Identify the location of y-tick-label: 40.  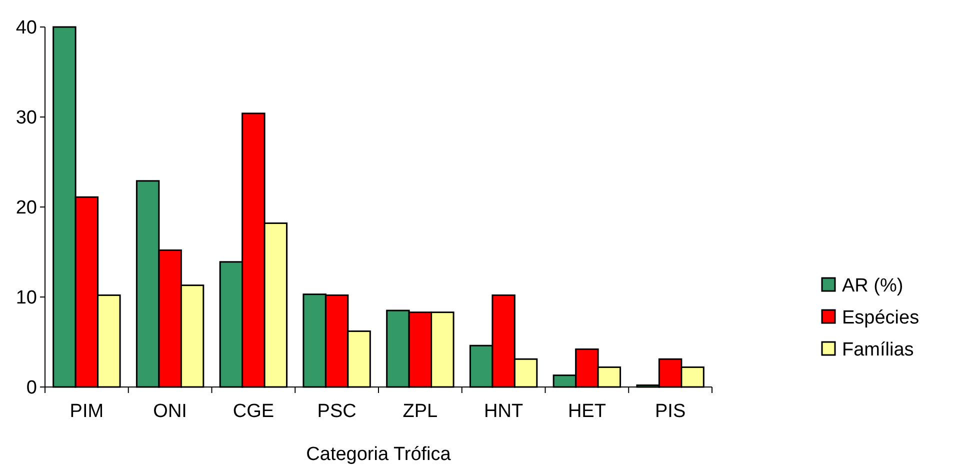
(26, 28).